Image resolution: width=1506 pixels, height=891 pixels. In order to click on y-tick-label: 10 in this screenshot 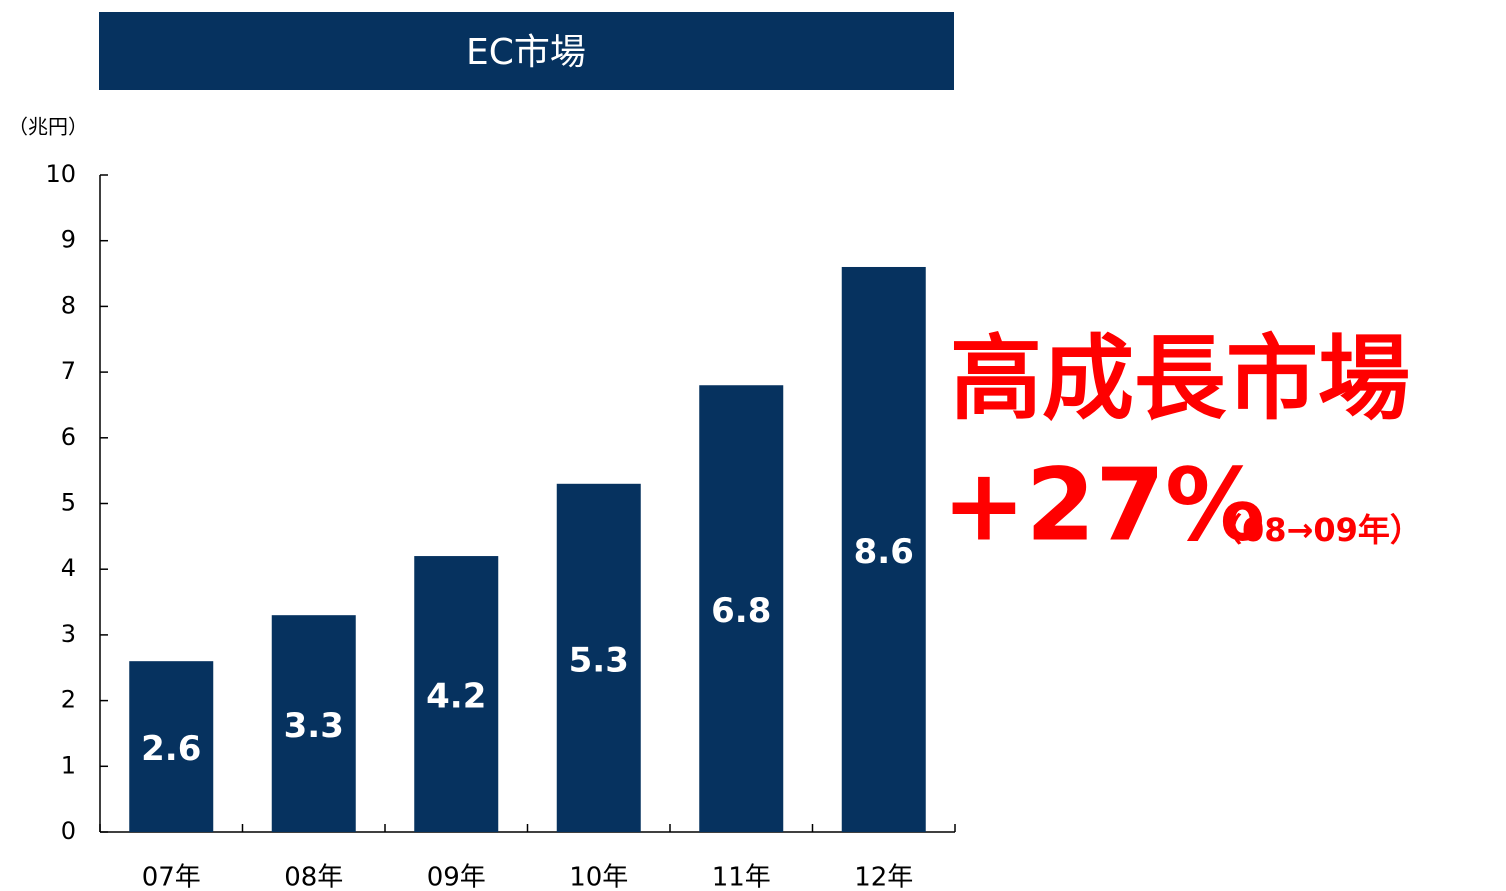, I will do `click(60, 174)`.